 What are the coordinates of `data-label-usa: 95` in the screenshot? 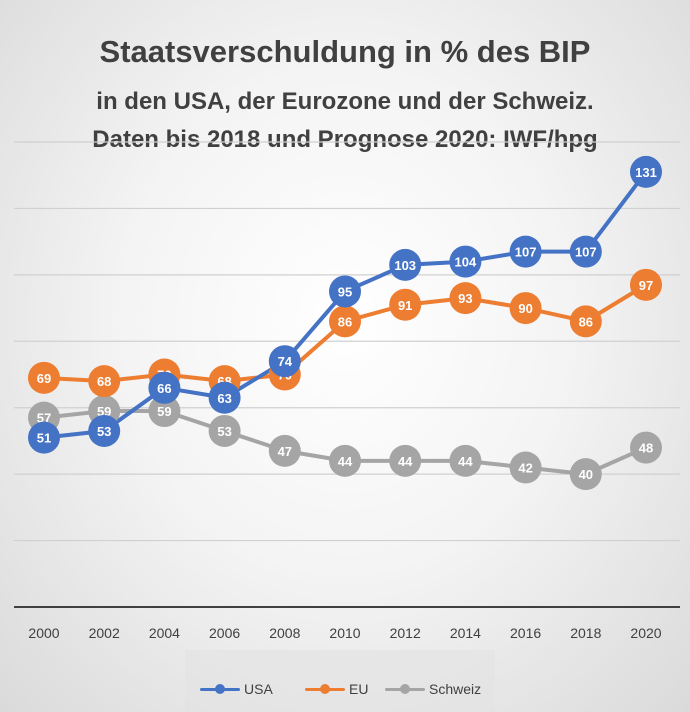 It's located at (345, 291).